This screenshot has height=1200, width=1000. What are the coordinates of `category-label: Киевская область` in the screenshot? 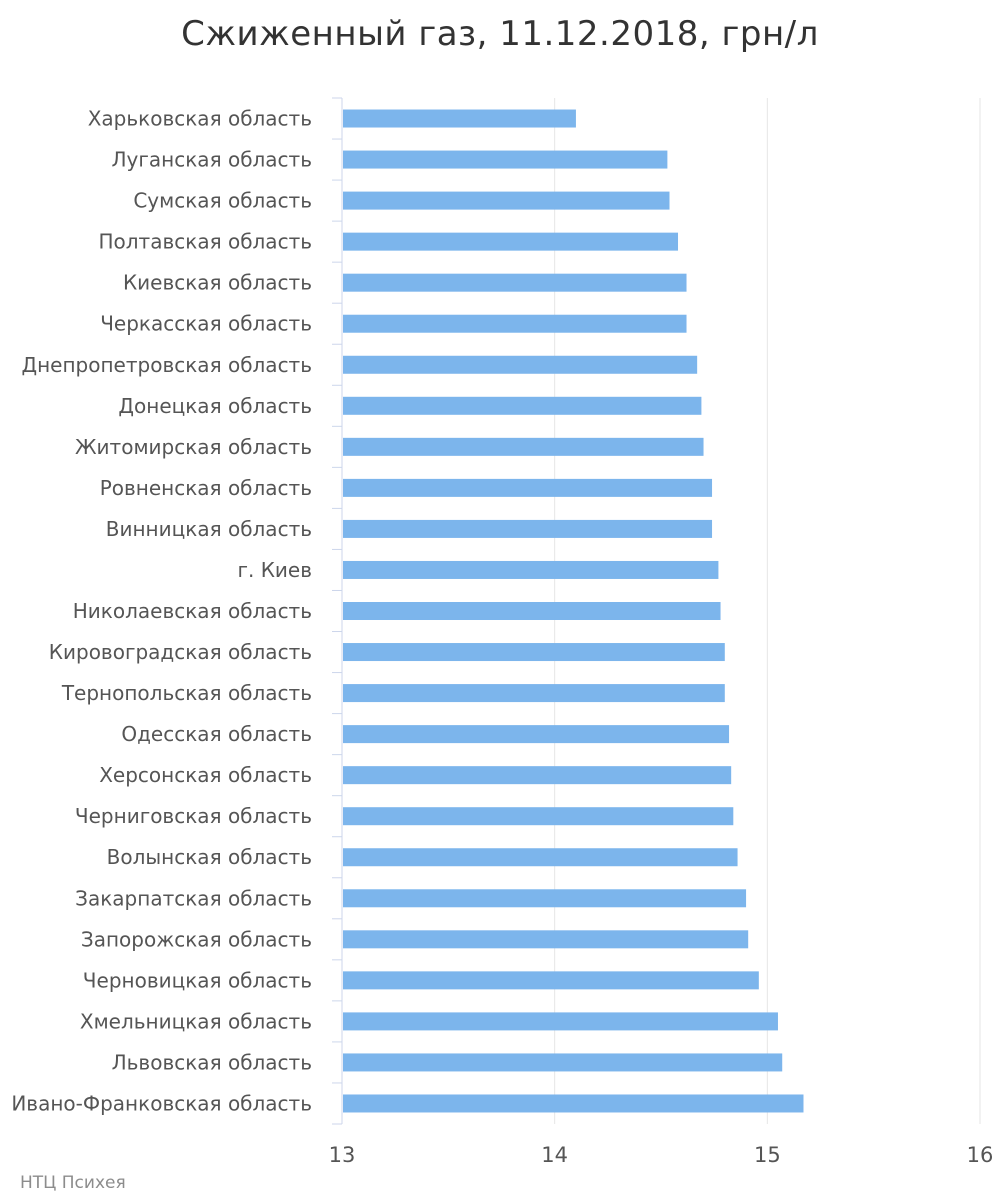 It's located at (217, 283).